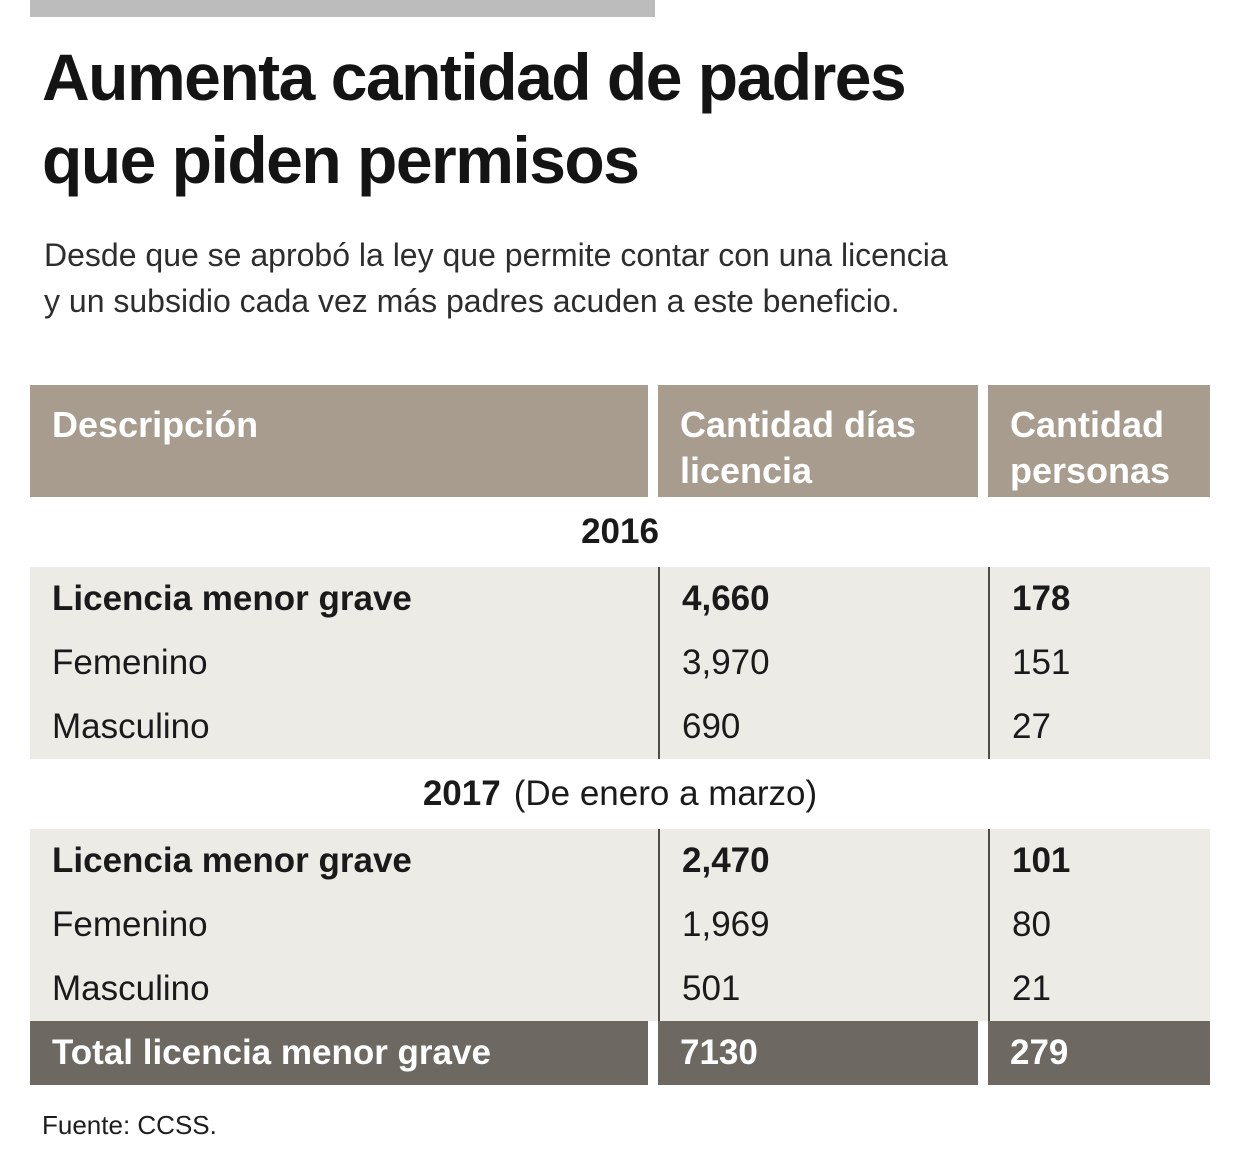 Image resolution: width=1240 pixels, height=1155 pixels. What do you see at coordinates (1099, 989) in the screenshot?
I see `cell-personas: 21` at bounding box center [1099, 989].